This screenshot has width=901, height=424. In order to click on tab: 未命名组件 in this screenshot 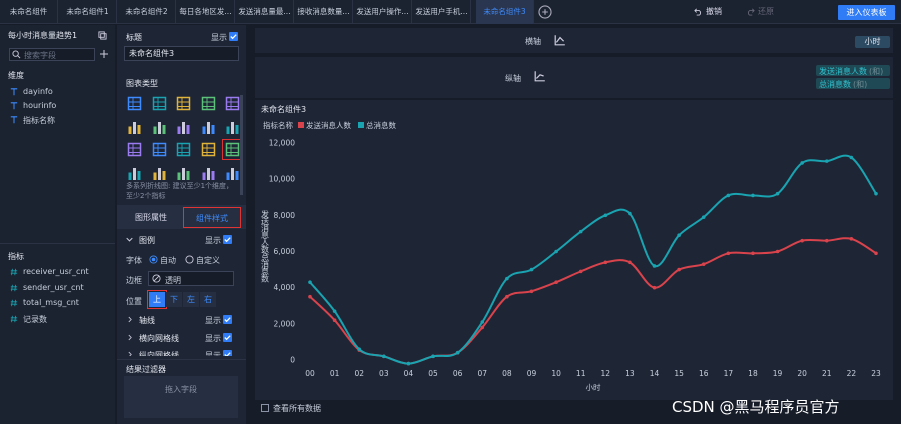, I will do `click(29, 12)`.